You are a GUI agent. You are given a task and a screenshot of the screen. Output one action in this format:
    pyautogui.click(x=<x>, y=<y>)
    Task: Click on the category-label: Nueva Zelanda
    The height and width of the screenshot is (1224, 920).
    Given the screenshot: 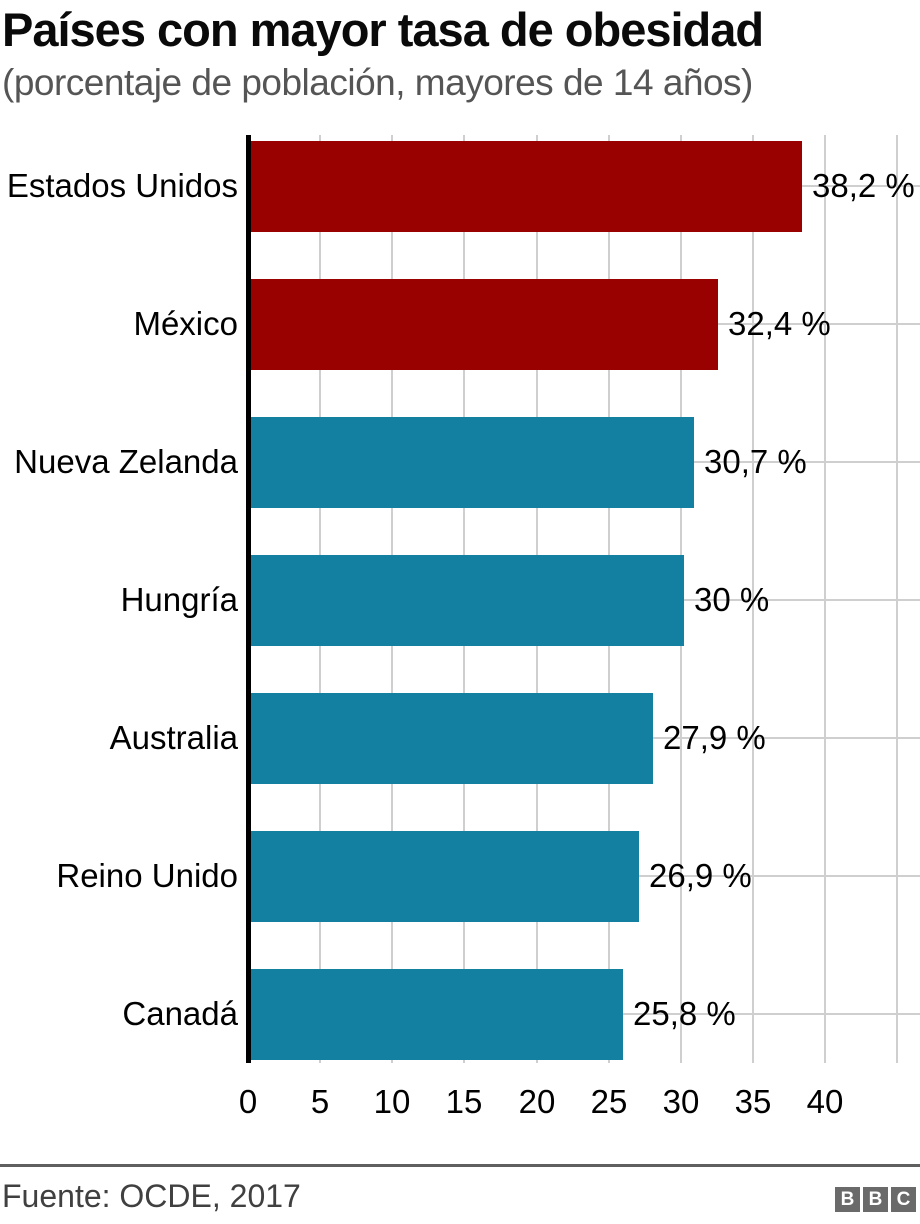 What is the action you would take?
    pyautogui.click(x=126, y=461)
    